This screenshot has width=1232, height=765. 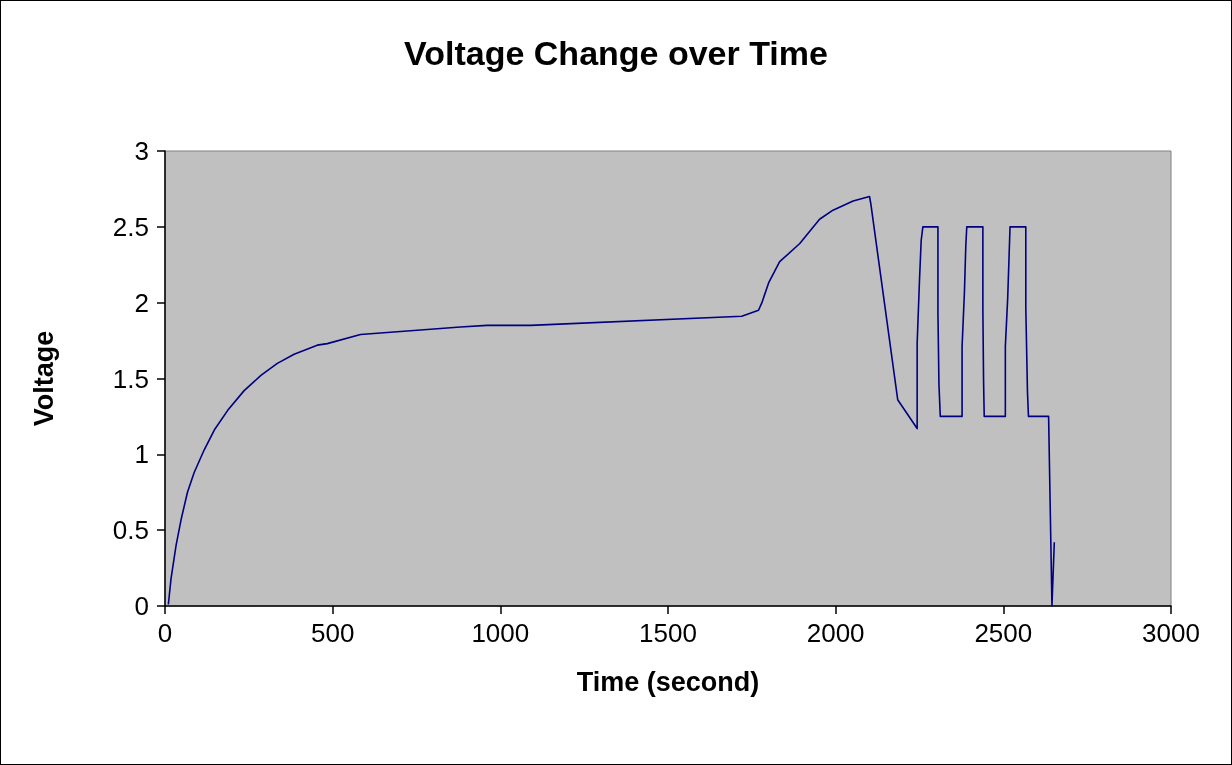 What do you see at coordinates (500, 633) in the screenshot?
I see `x-tick-label: 1000` at bounding box center [500, 633].